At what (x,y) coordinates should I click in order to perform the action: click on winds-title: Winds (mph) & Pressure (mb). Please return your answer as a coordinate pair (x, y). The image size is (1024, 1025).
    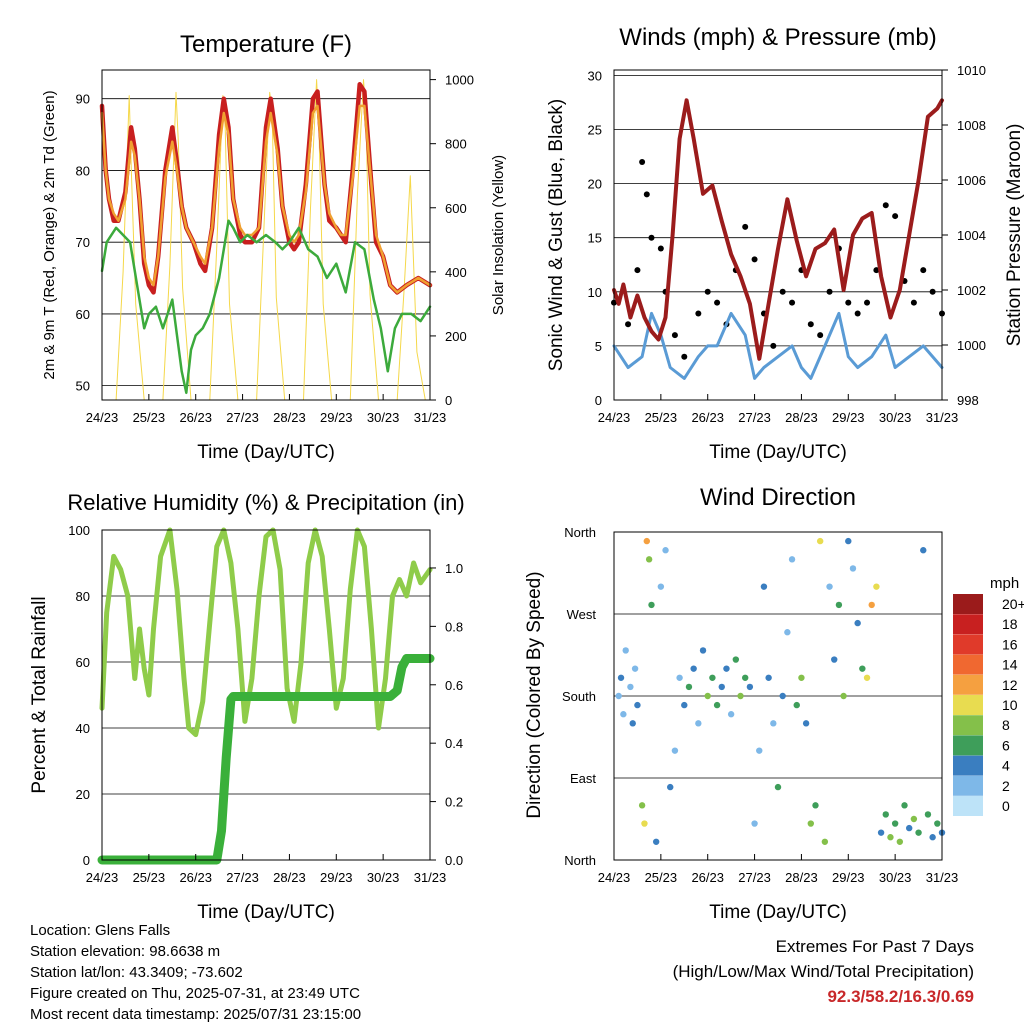
    Looking at the image, I should click on (777, 37).